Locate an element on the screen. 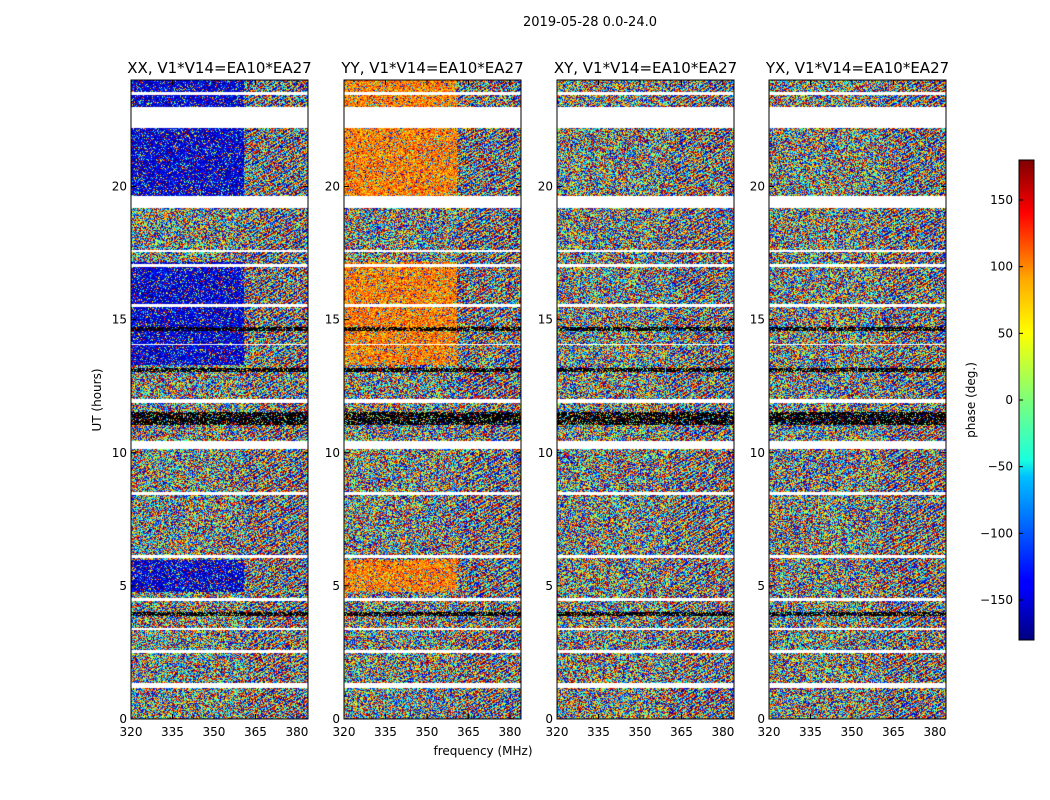  colorbar-tick-label: 100 is located at coordinates (1001, 267).